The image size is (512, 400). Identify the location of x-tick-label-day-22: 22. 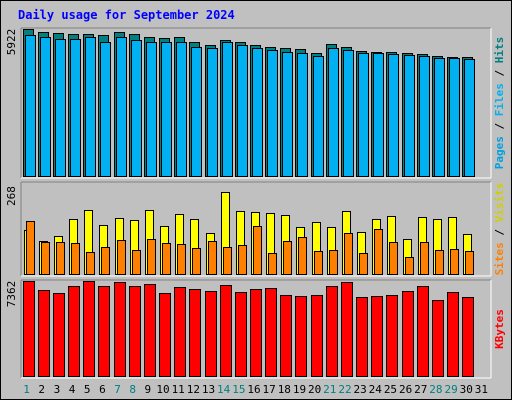
(344, 389).